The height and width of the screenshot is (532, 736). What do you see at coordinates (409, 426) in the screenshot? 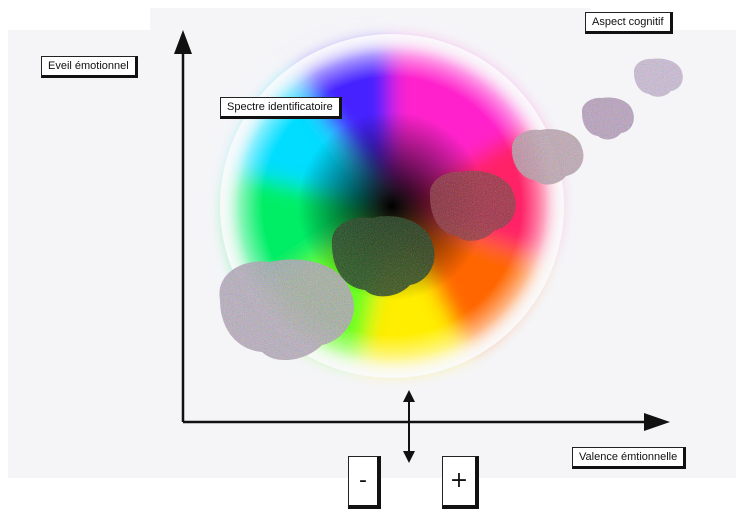
I see `double-arrow-icon` at bounding box center [409, 426].